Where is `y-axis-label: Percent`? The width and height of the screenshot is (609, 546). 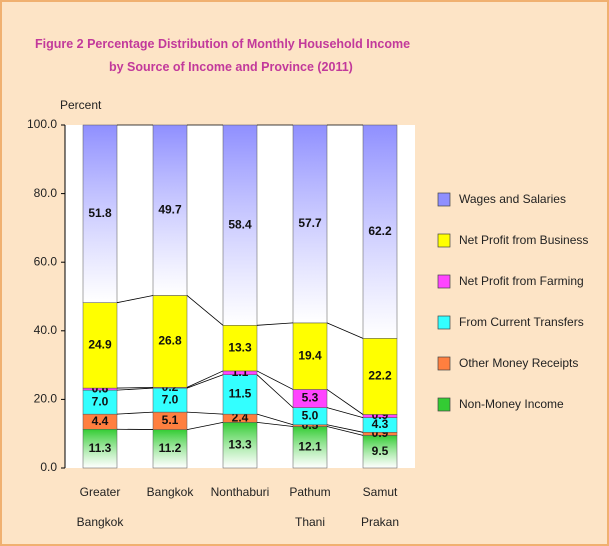
y-axis-label: Percent is located at coordinates (81, 105).